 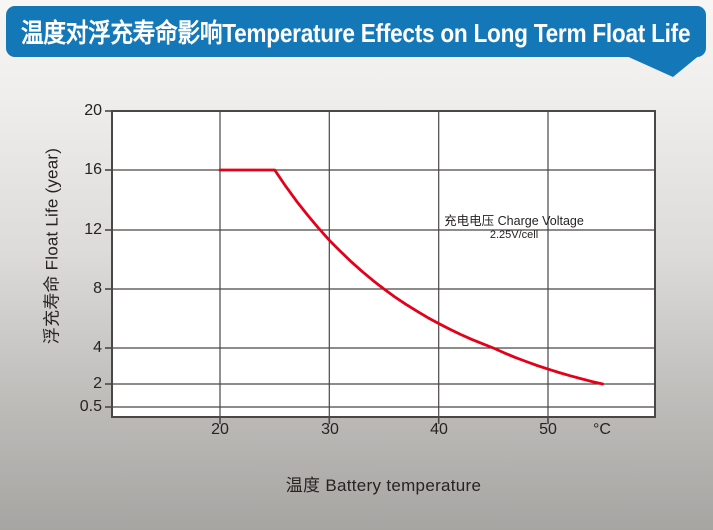 What do you see at coordinates (90, 406) in the screenshot?
I see `y-tick-label-0-5: 0.5` at bounding box center [90, 406].